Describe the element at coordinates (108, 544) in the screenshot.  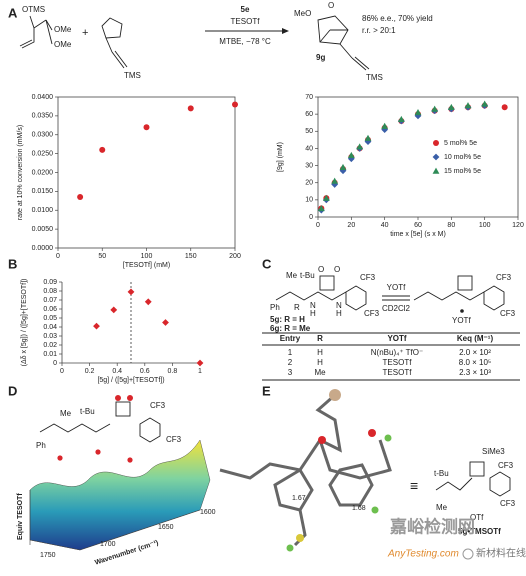
I see `tick-label: 1700` at that location.